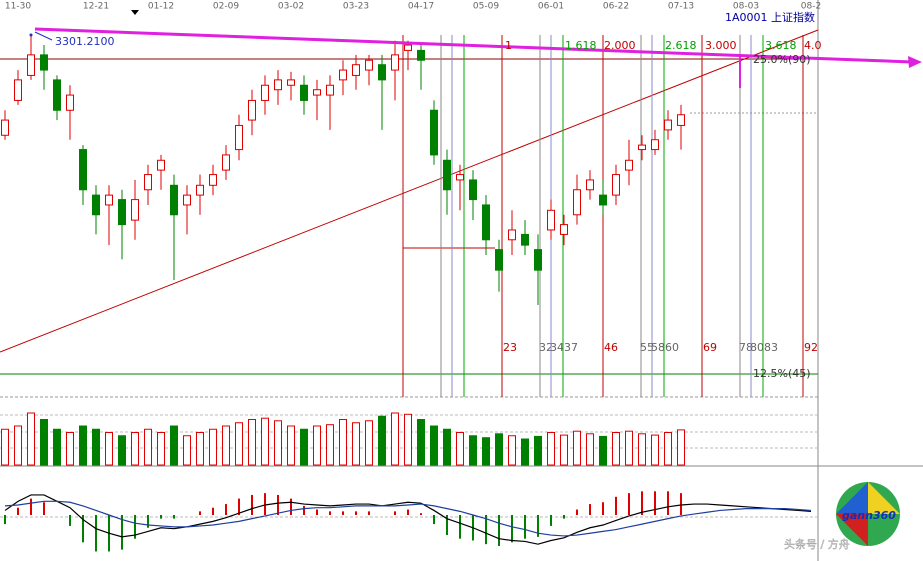 Image resolution: width=923 pixels, height=561 pixels. Describe the element at coordinates (770, 17) in the screenshot. I see `chart-title: 1A0001 上证指数` at that location.